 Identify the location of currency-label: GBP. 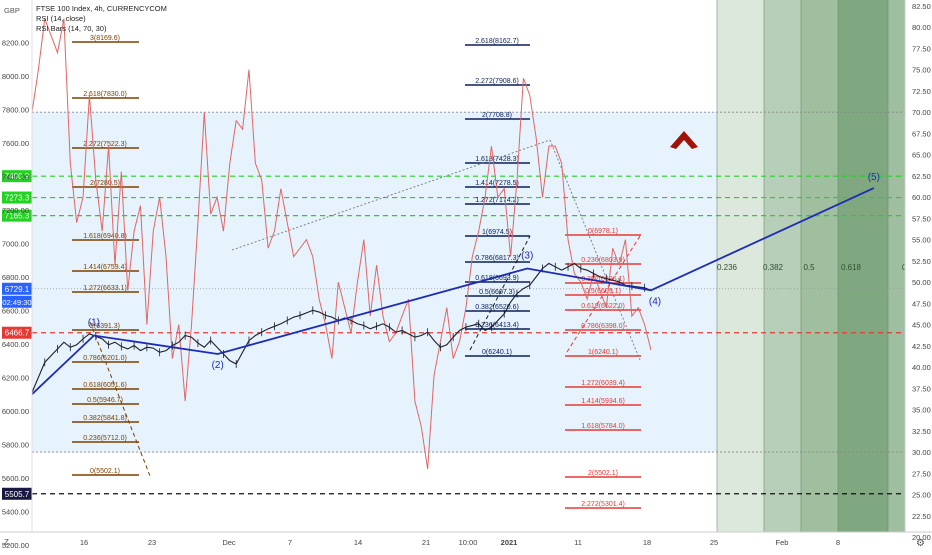
(12, 10).